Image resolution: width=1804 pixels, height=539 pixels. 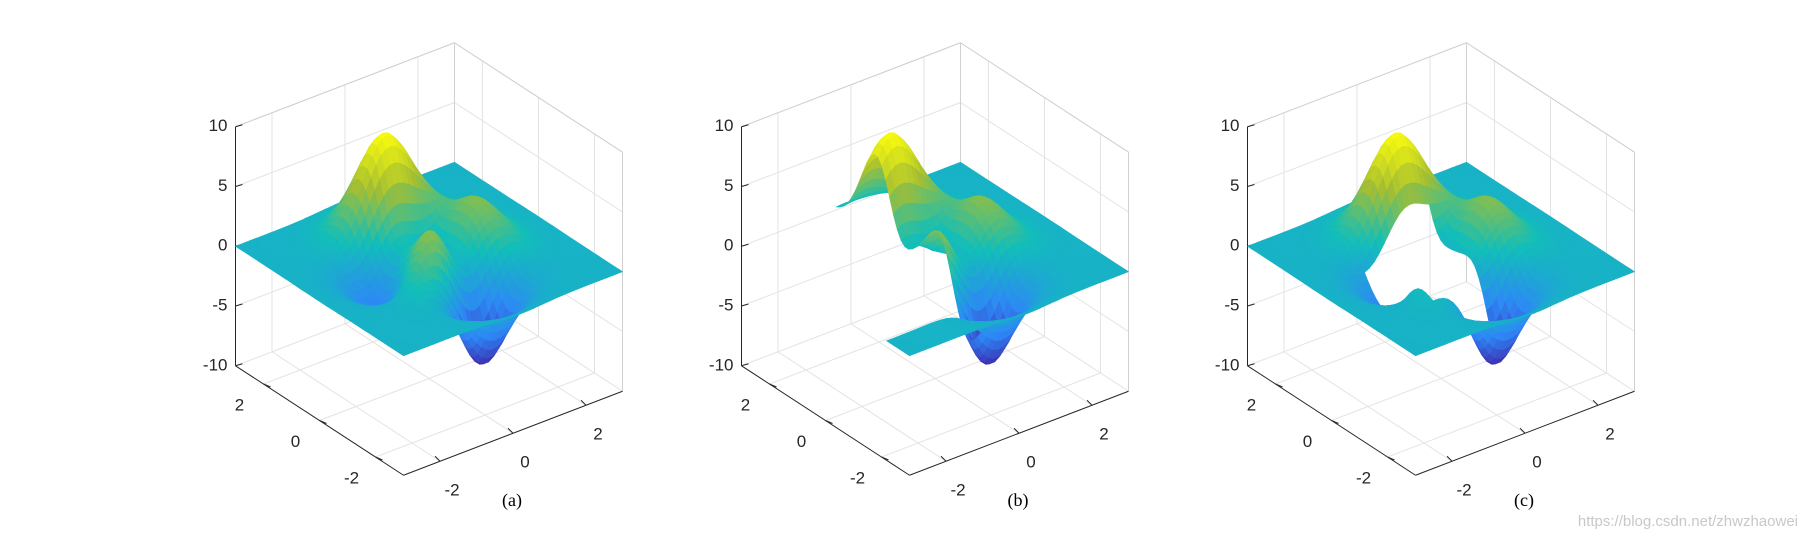 I want to click on caption: (b), so click(x=1018, y=500).